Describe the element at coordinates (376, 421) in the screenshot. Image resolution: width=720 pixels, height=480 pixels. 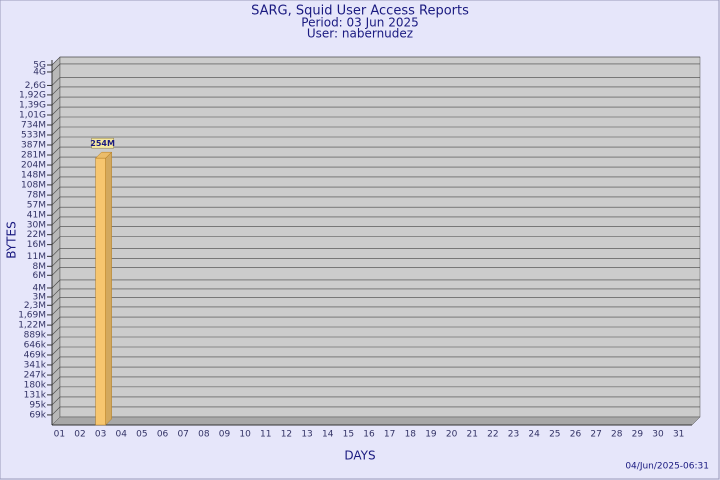
I see `floor` at that location.